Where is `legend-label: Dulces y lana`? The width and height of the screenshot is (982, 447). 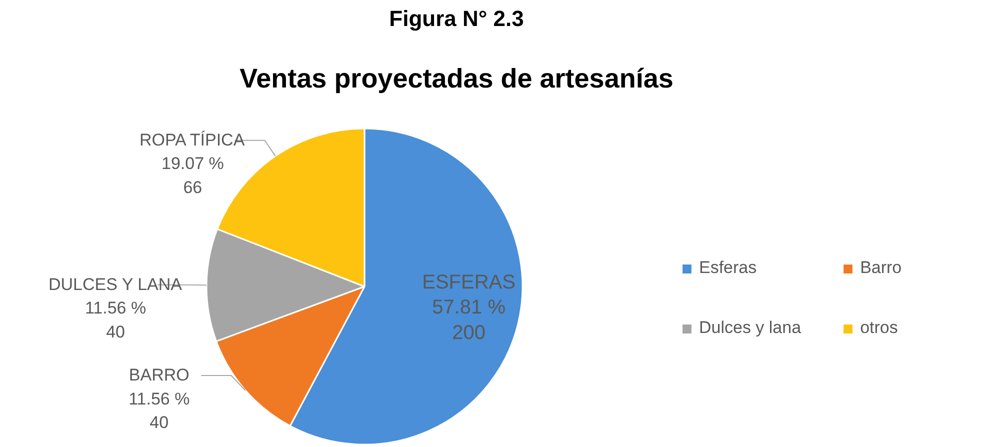 legend-label: Dulces y lana is located at coordinates (750, 328).